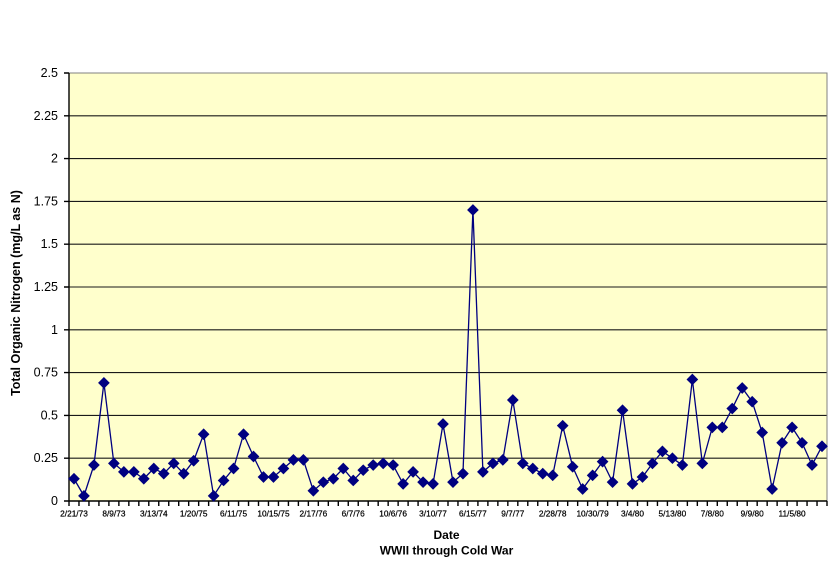 The image size is (839, 578). I want to click on svg-text: 0, so click(54, 501).